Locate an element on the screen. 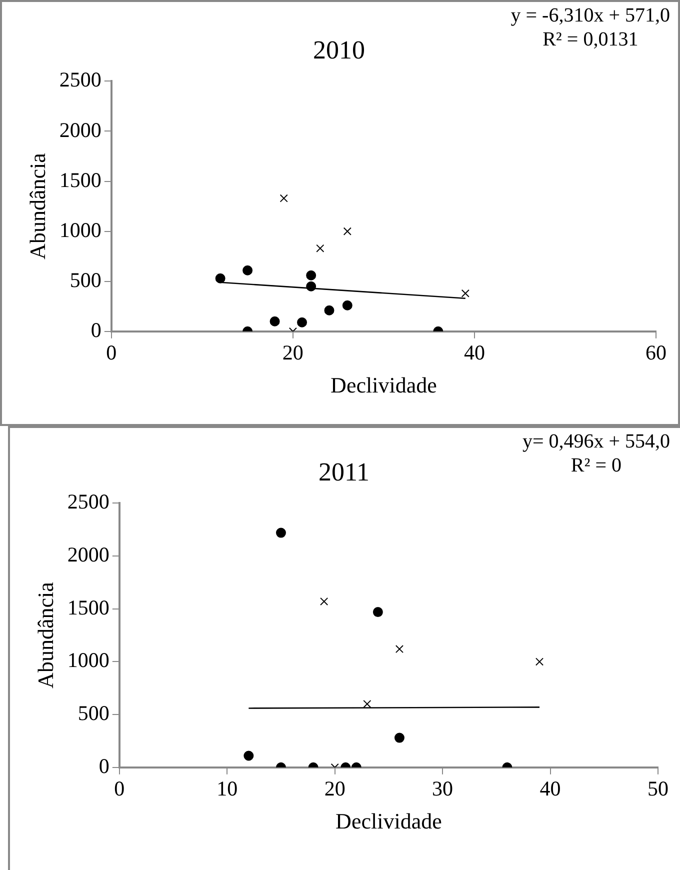 This screenshot has height=870, width=680. chart-title: 2011 is located at coordinates (344, 471).